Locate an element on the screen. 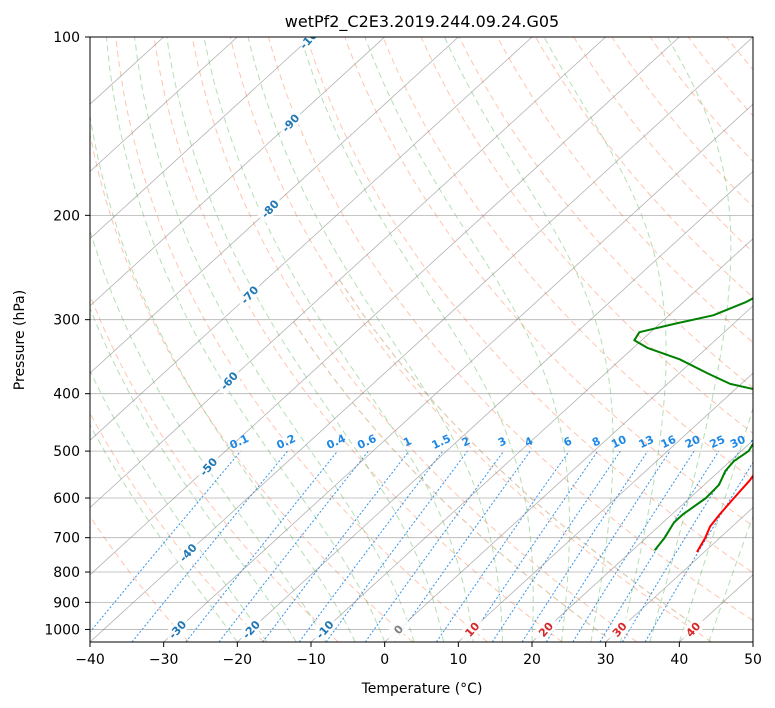 The height and width of the screenshot is (708, 775). x-tick-label: 10 is located at coordinates (458, 660).